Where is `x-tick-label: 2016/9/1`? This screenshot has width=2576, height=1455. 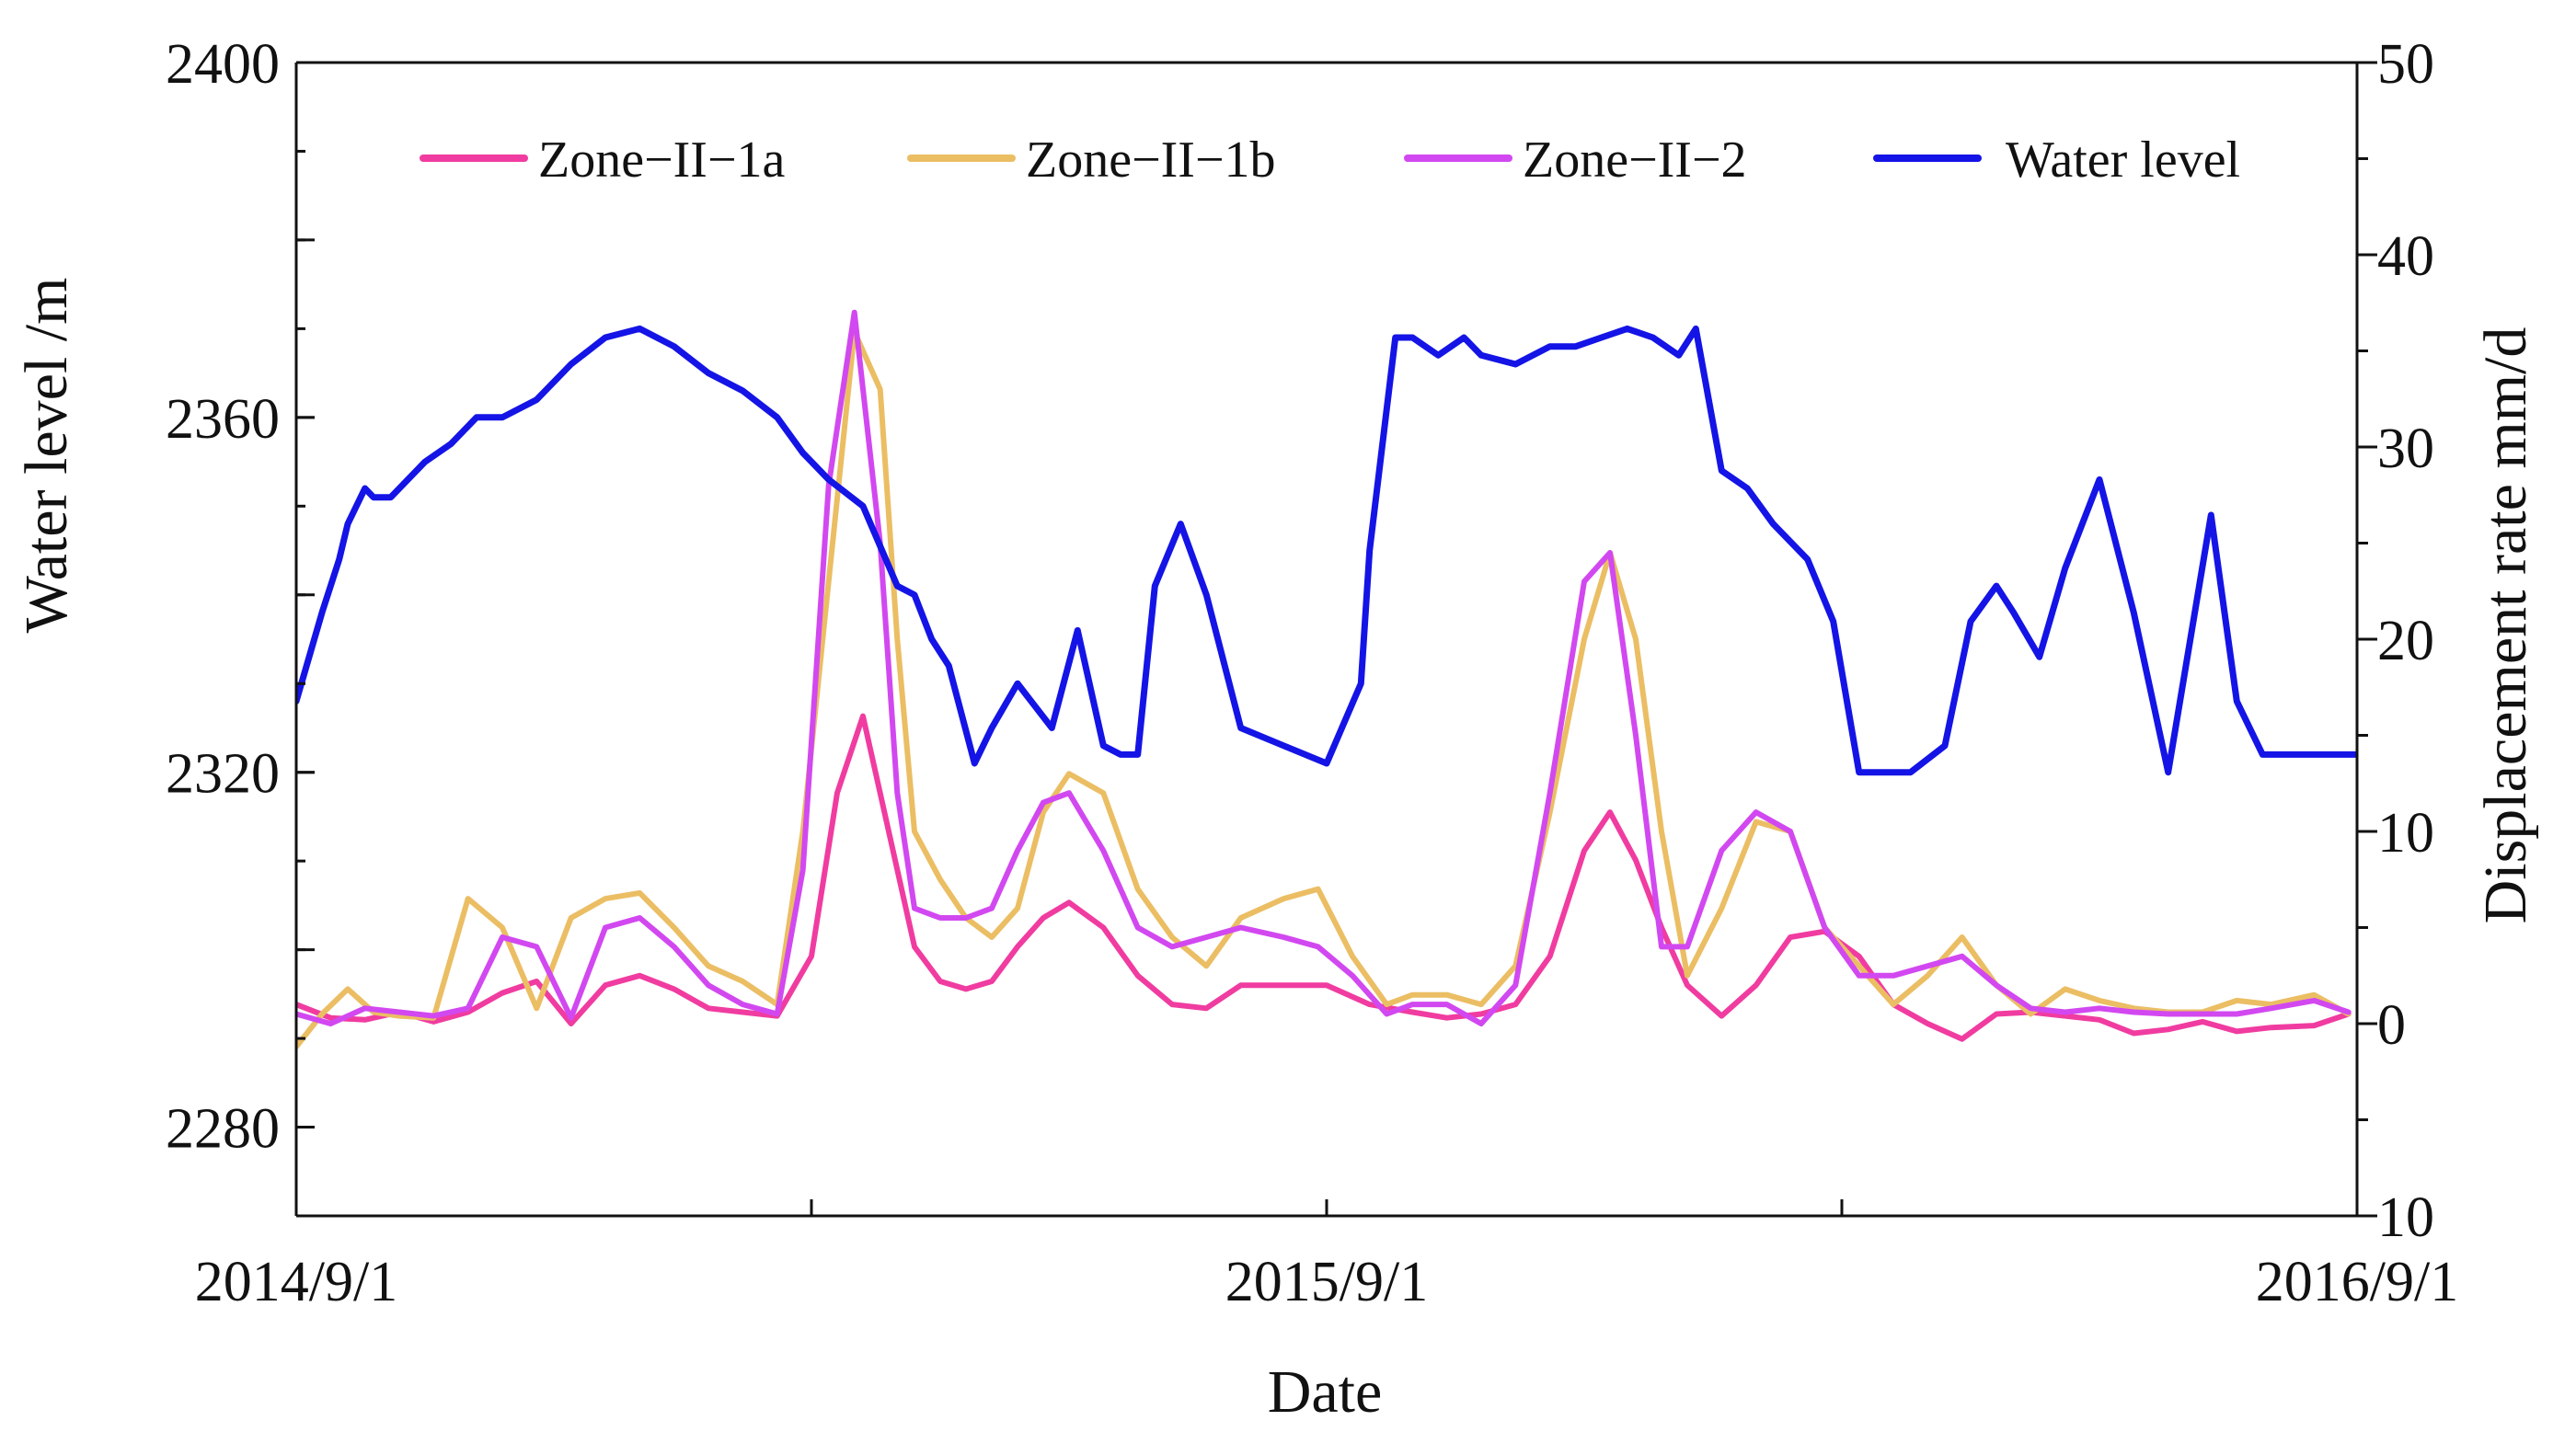
x-tick-label: 2016/9/1 is located at coordinates (2357, 1282).